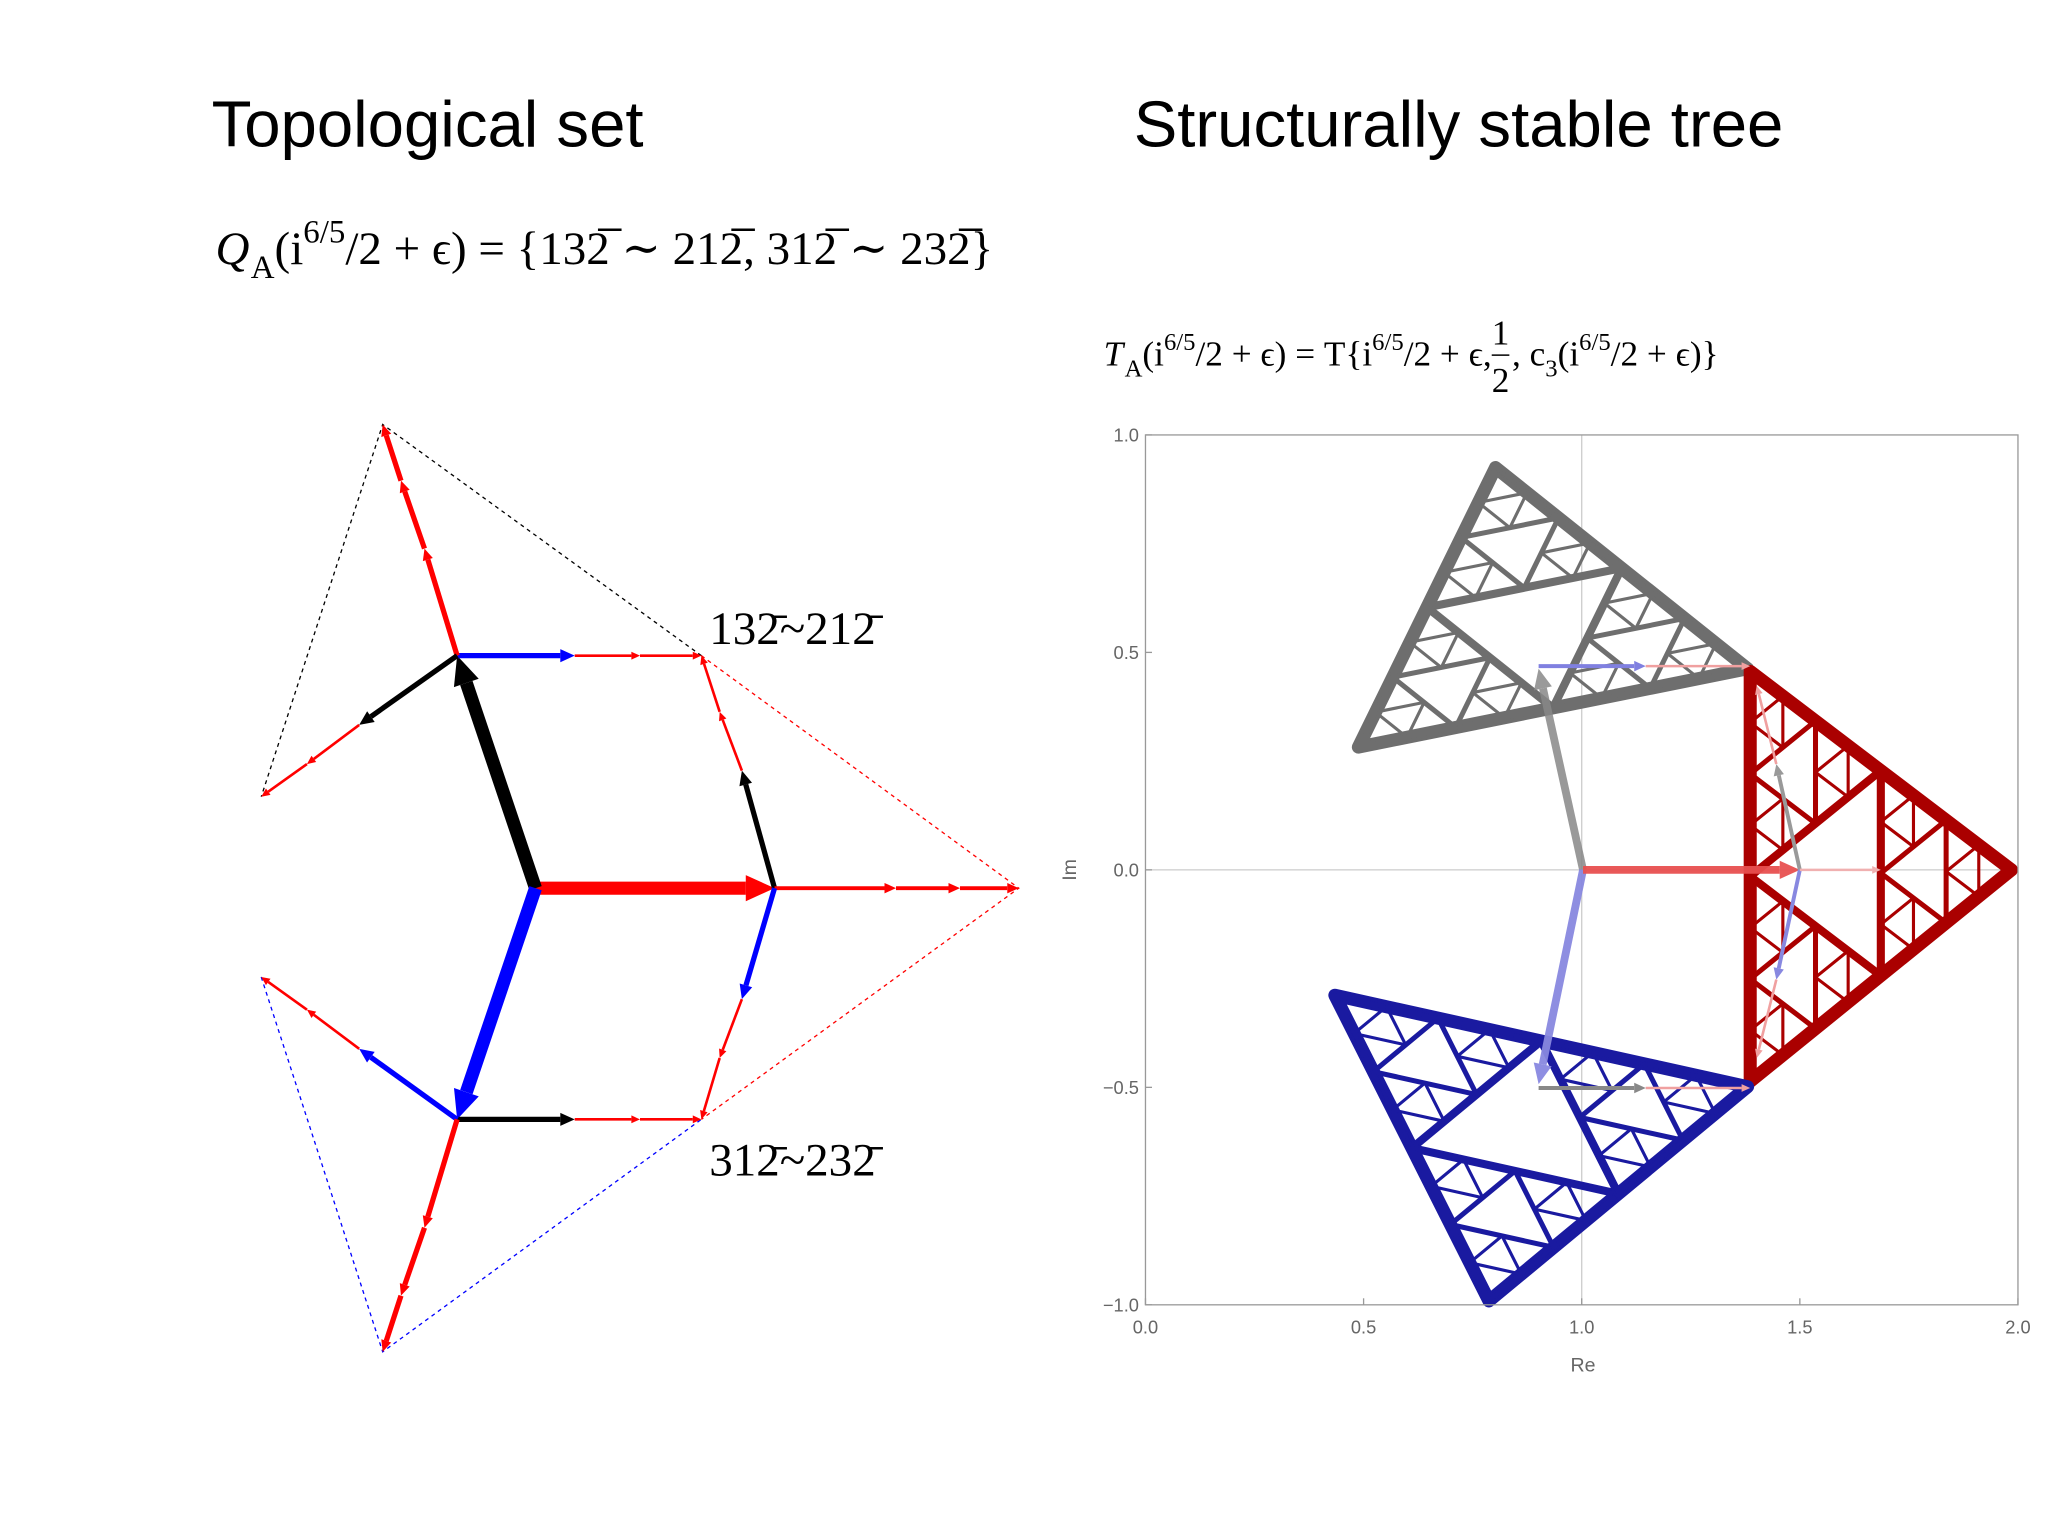 The width and height of the screenshot is (2048, 1536). I want to click on formula-part: (i, so click(289, 249).